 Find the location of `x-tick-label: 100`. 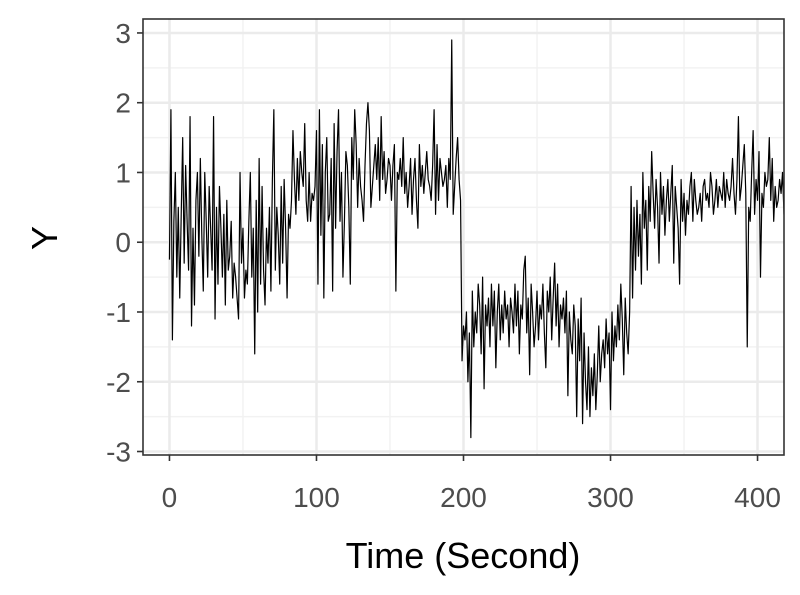

x-tick-label: 100 is located at coordinates (316, 497).